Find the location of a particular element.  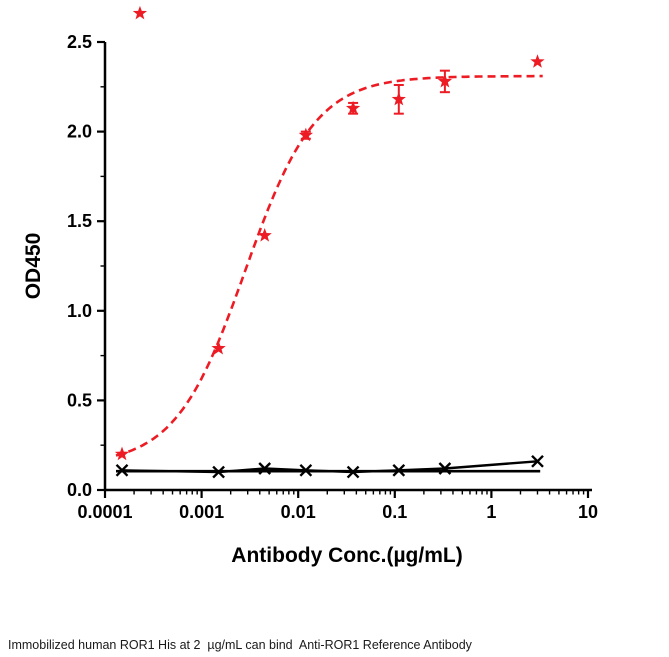

series-line is located at coordinates (329, 467).